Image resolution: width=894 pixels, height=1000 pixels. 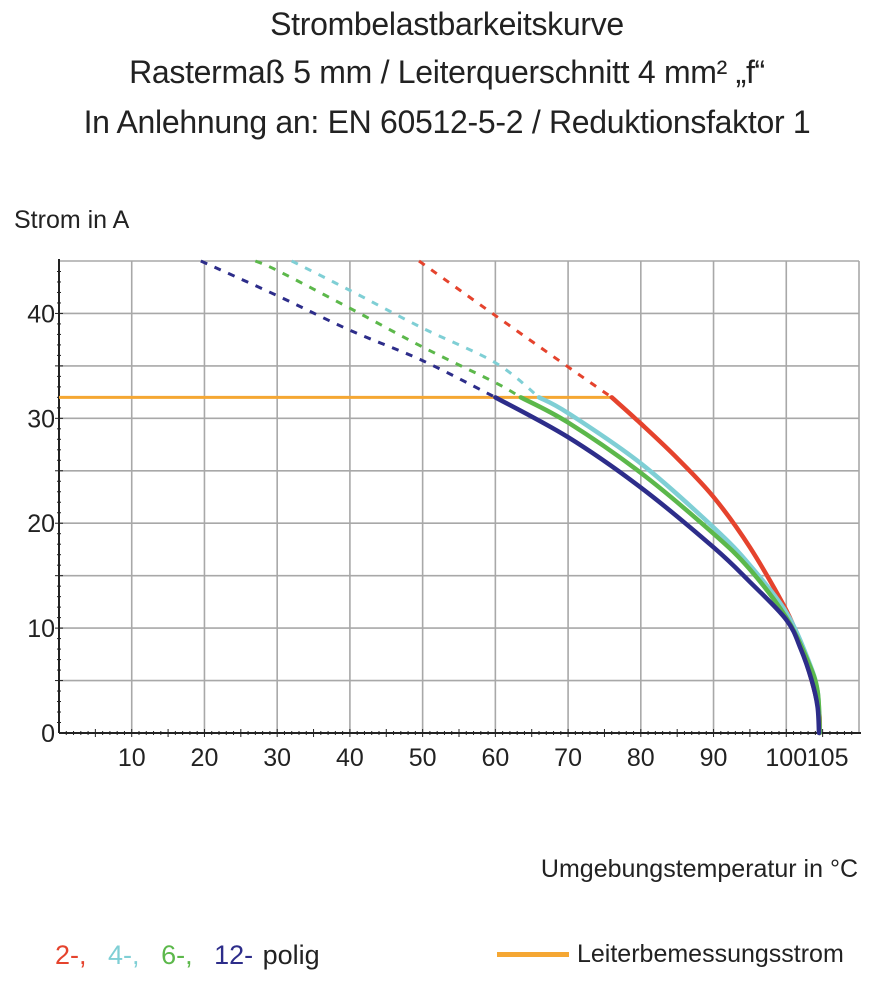 I want to click on x-axis-label: Umgebungstemperatur in °C, so click(x=699, y=869).